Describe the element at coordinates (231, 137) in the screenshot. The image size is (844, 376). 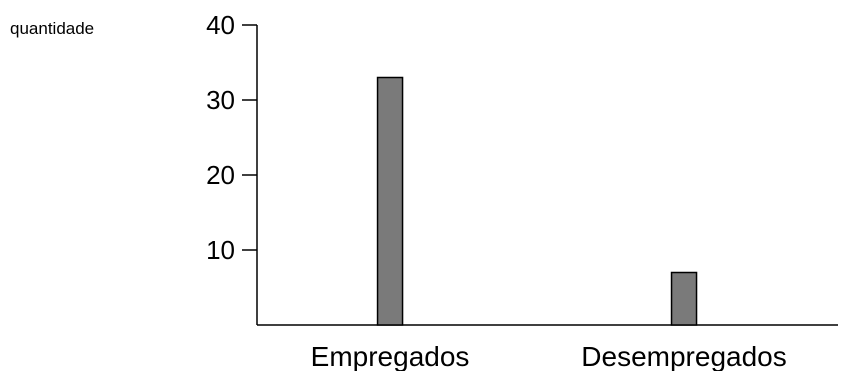
I see `y-axis-ticks: 10 20 30 40` at that location.